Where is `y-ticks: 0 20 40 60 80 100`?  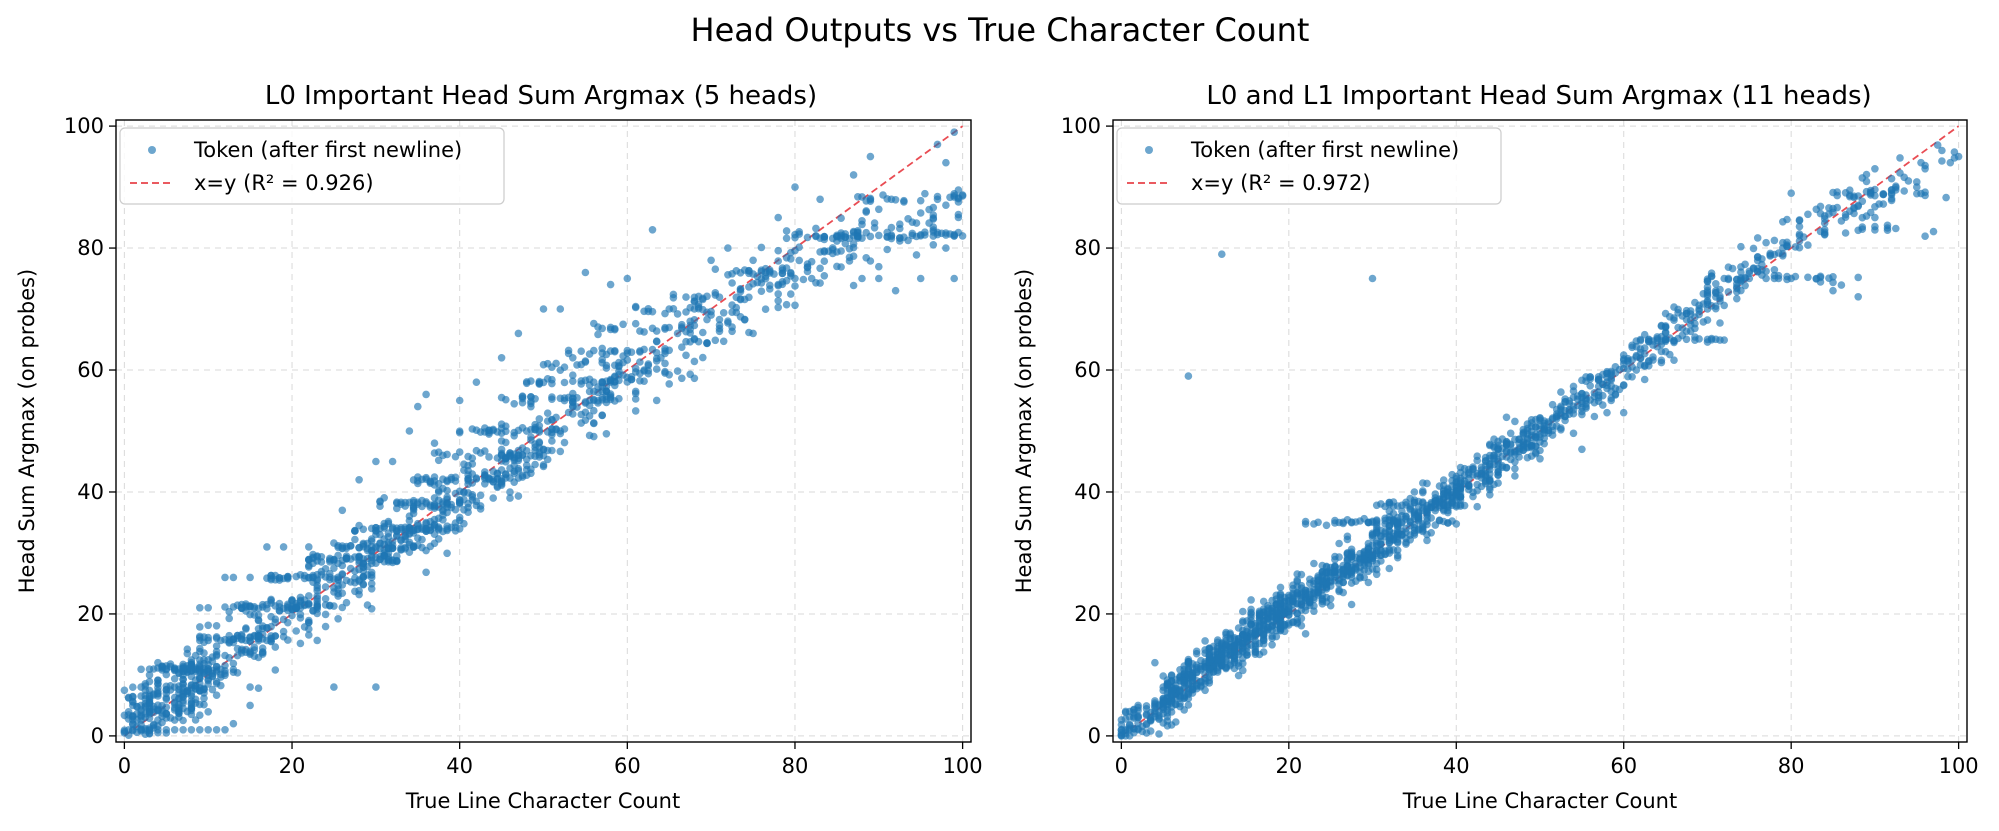
y-ticks: 0 20 40 60 80 100 is located at coordinates (1087, 431).